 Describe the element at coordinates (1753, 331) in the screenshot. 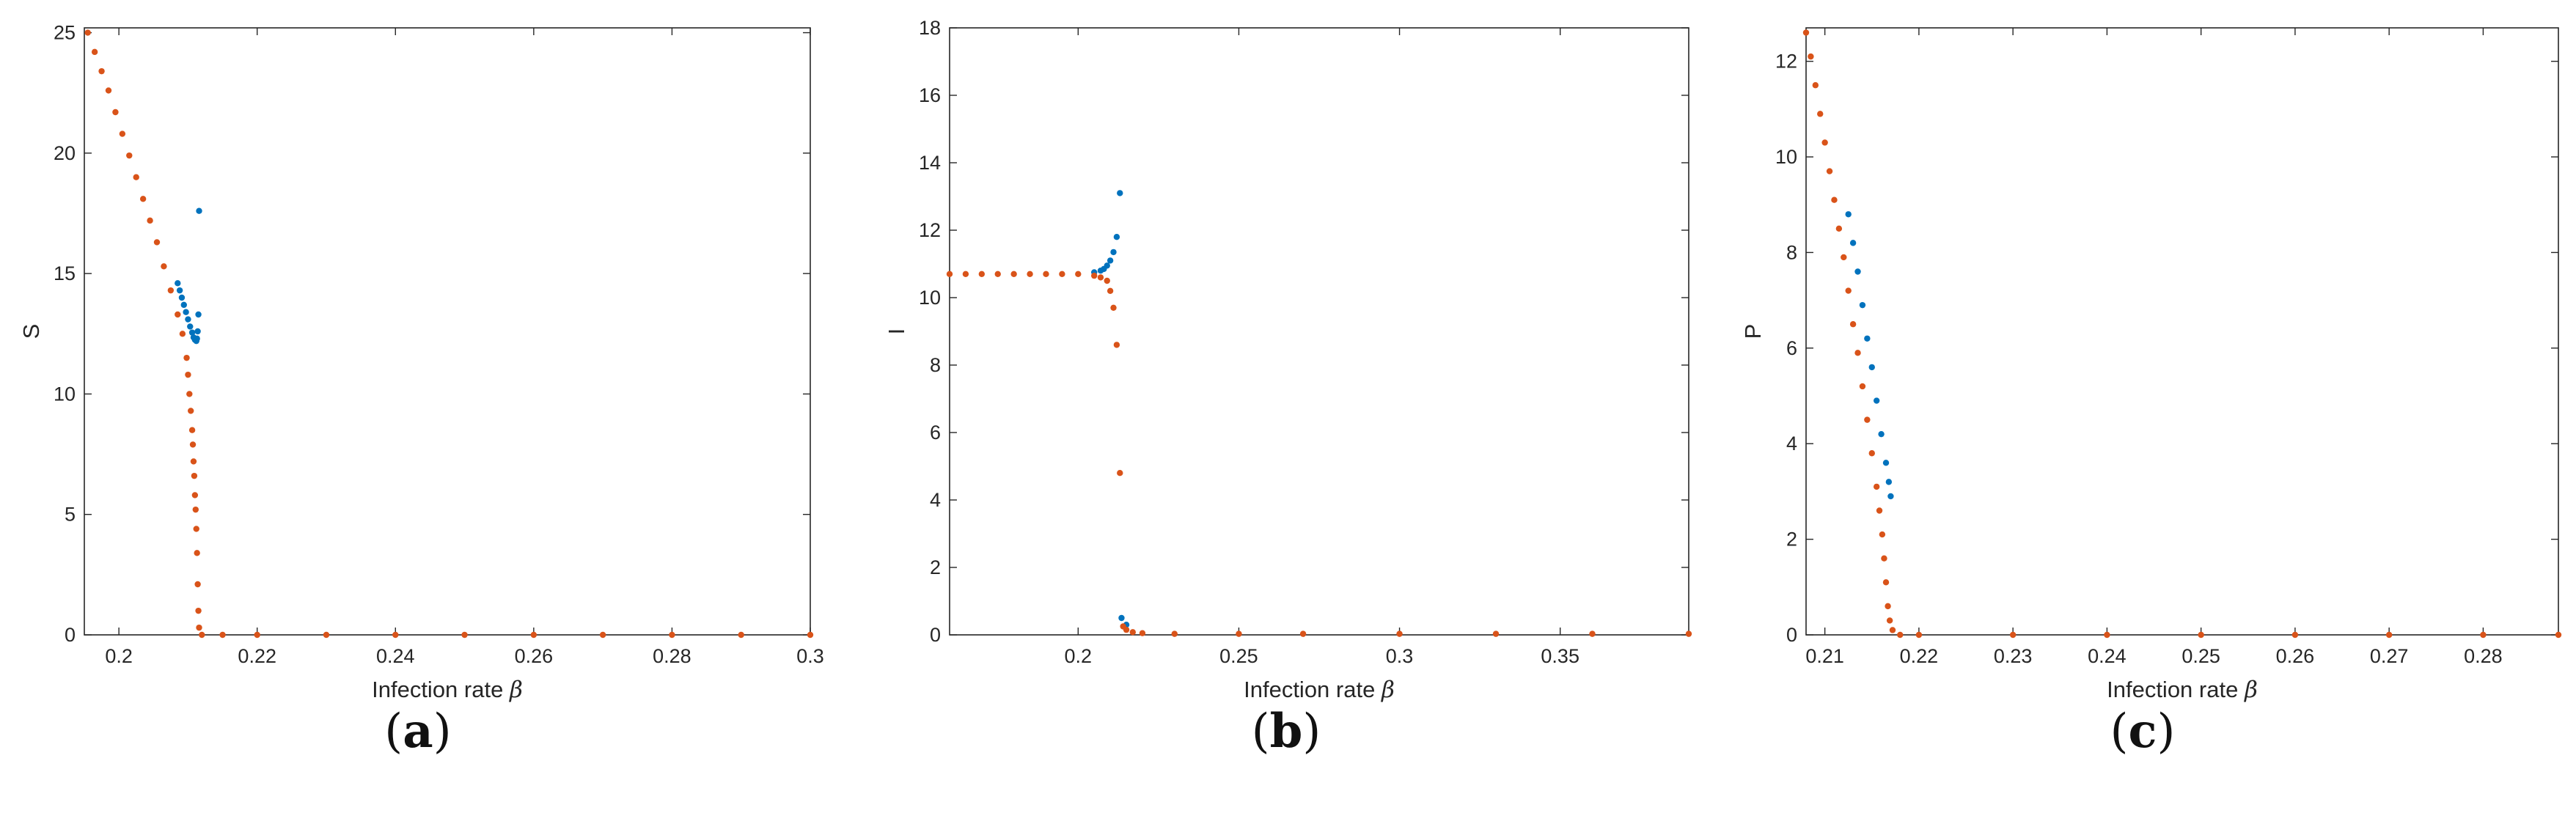

I see `y-axis-label: P` at that location.